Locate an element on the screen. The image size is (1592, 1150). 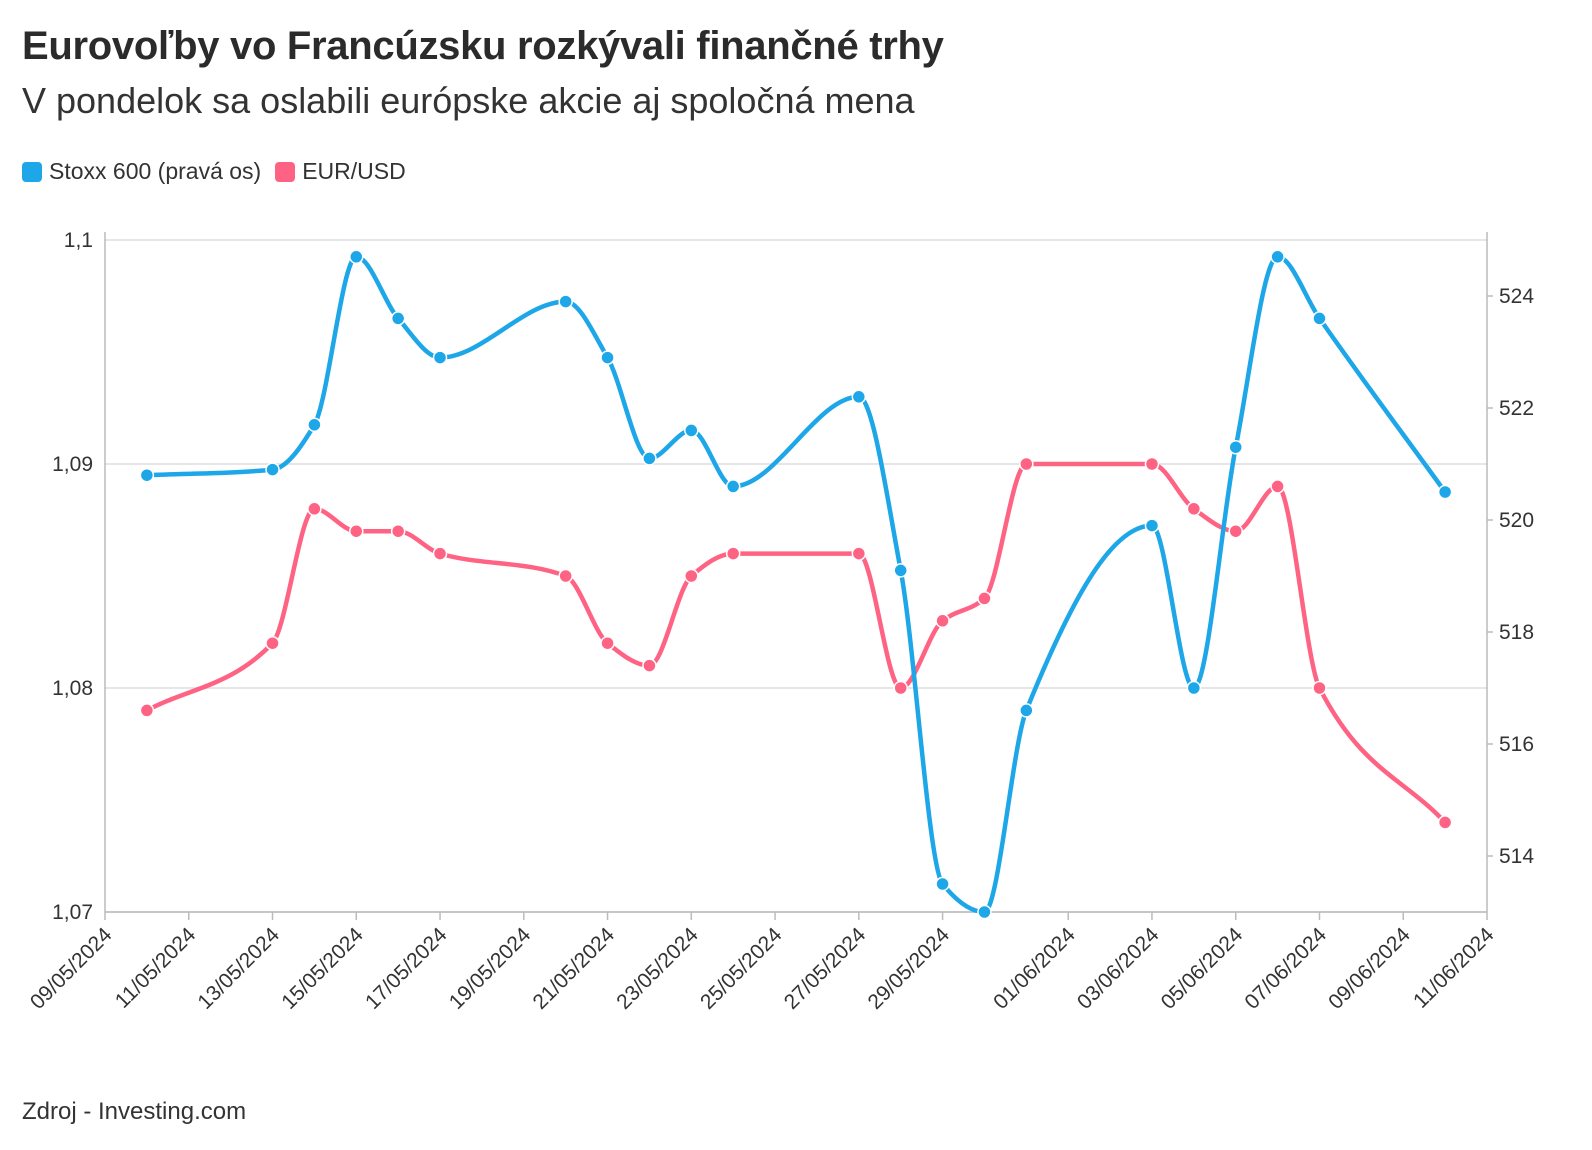
x-tick-label: 01/06/2024 is located at coordinates (1034, 968).